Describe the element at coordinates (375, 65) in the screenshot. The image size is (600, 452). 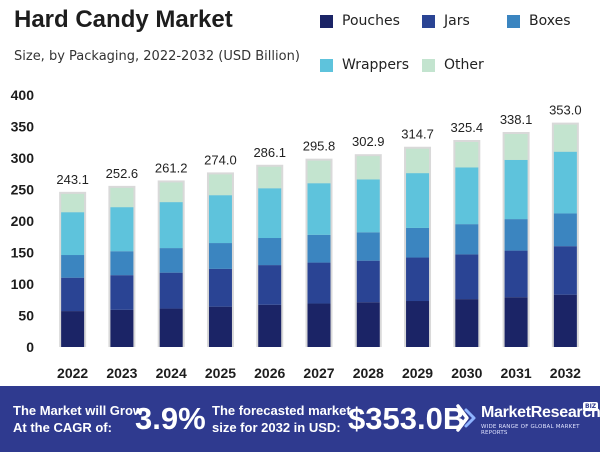
I see `legend-label-wrappers: Wrappers` at that location.